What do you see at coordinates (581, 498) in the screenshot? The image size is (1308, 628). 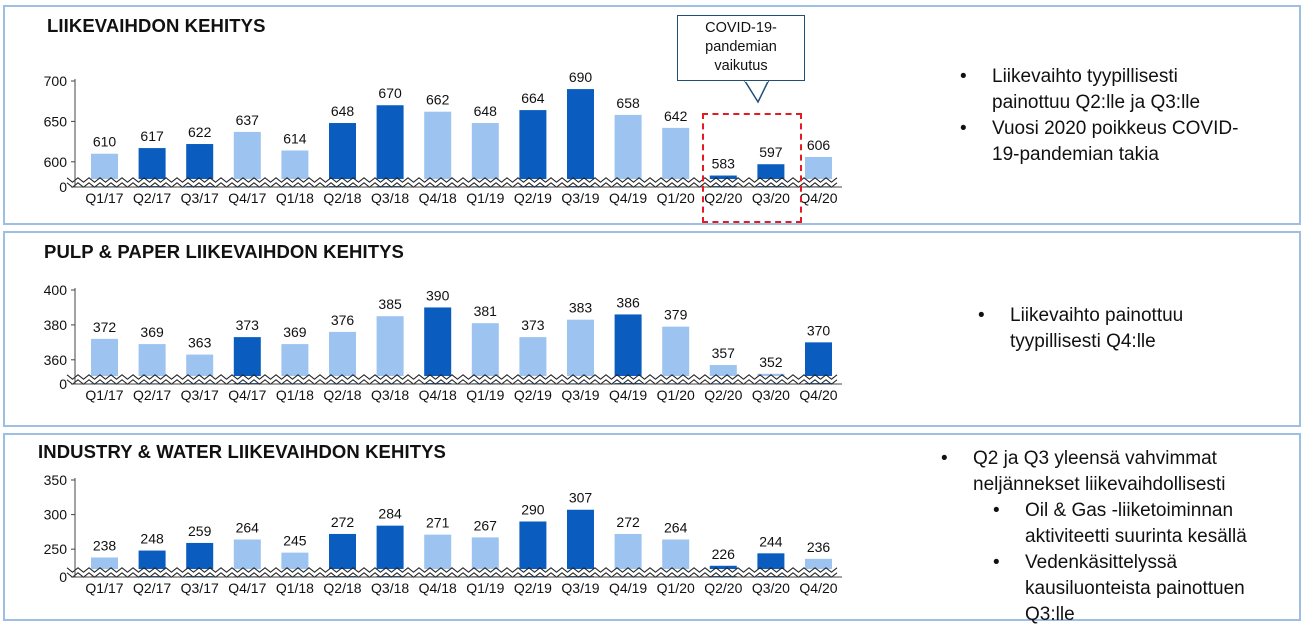 I see `data-label: 307` at bounding box center [581, 498].